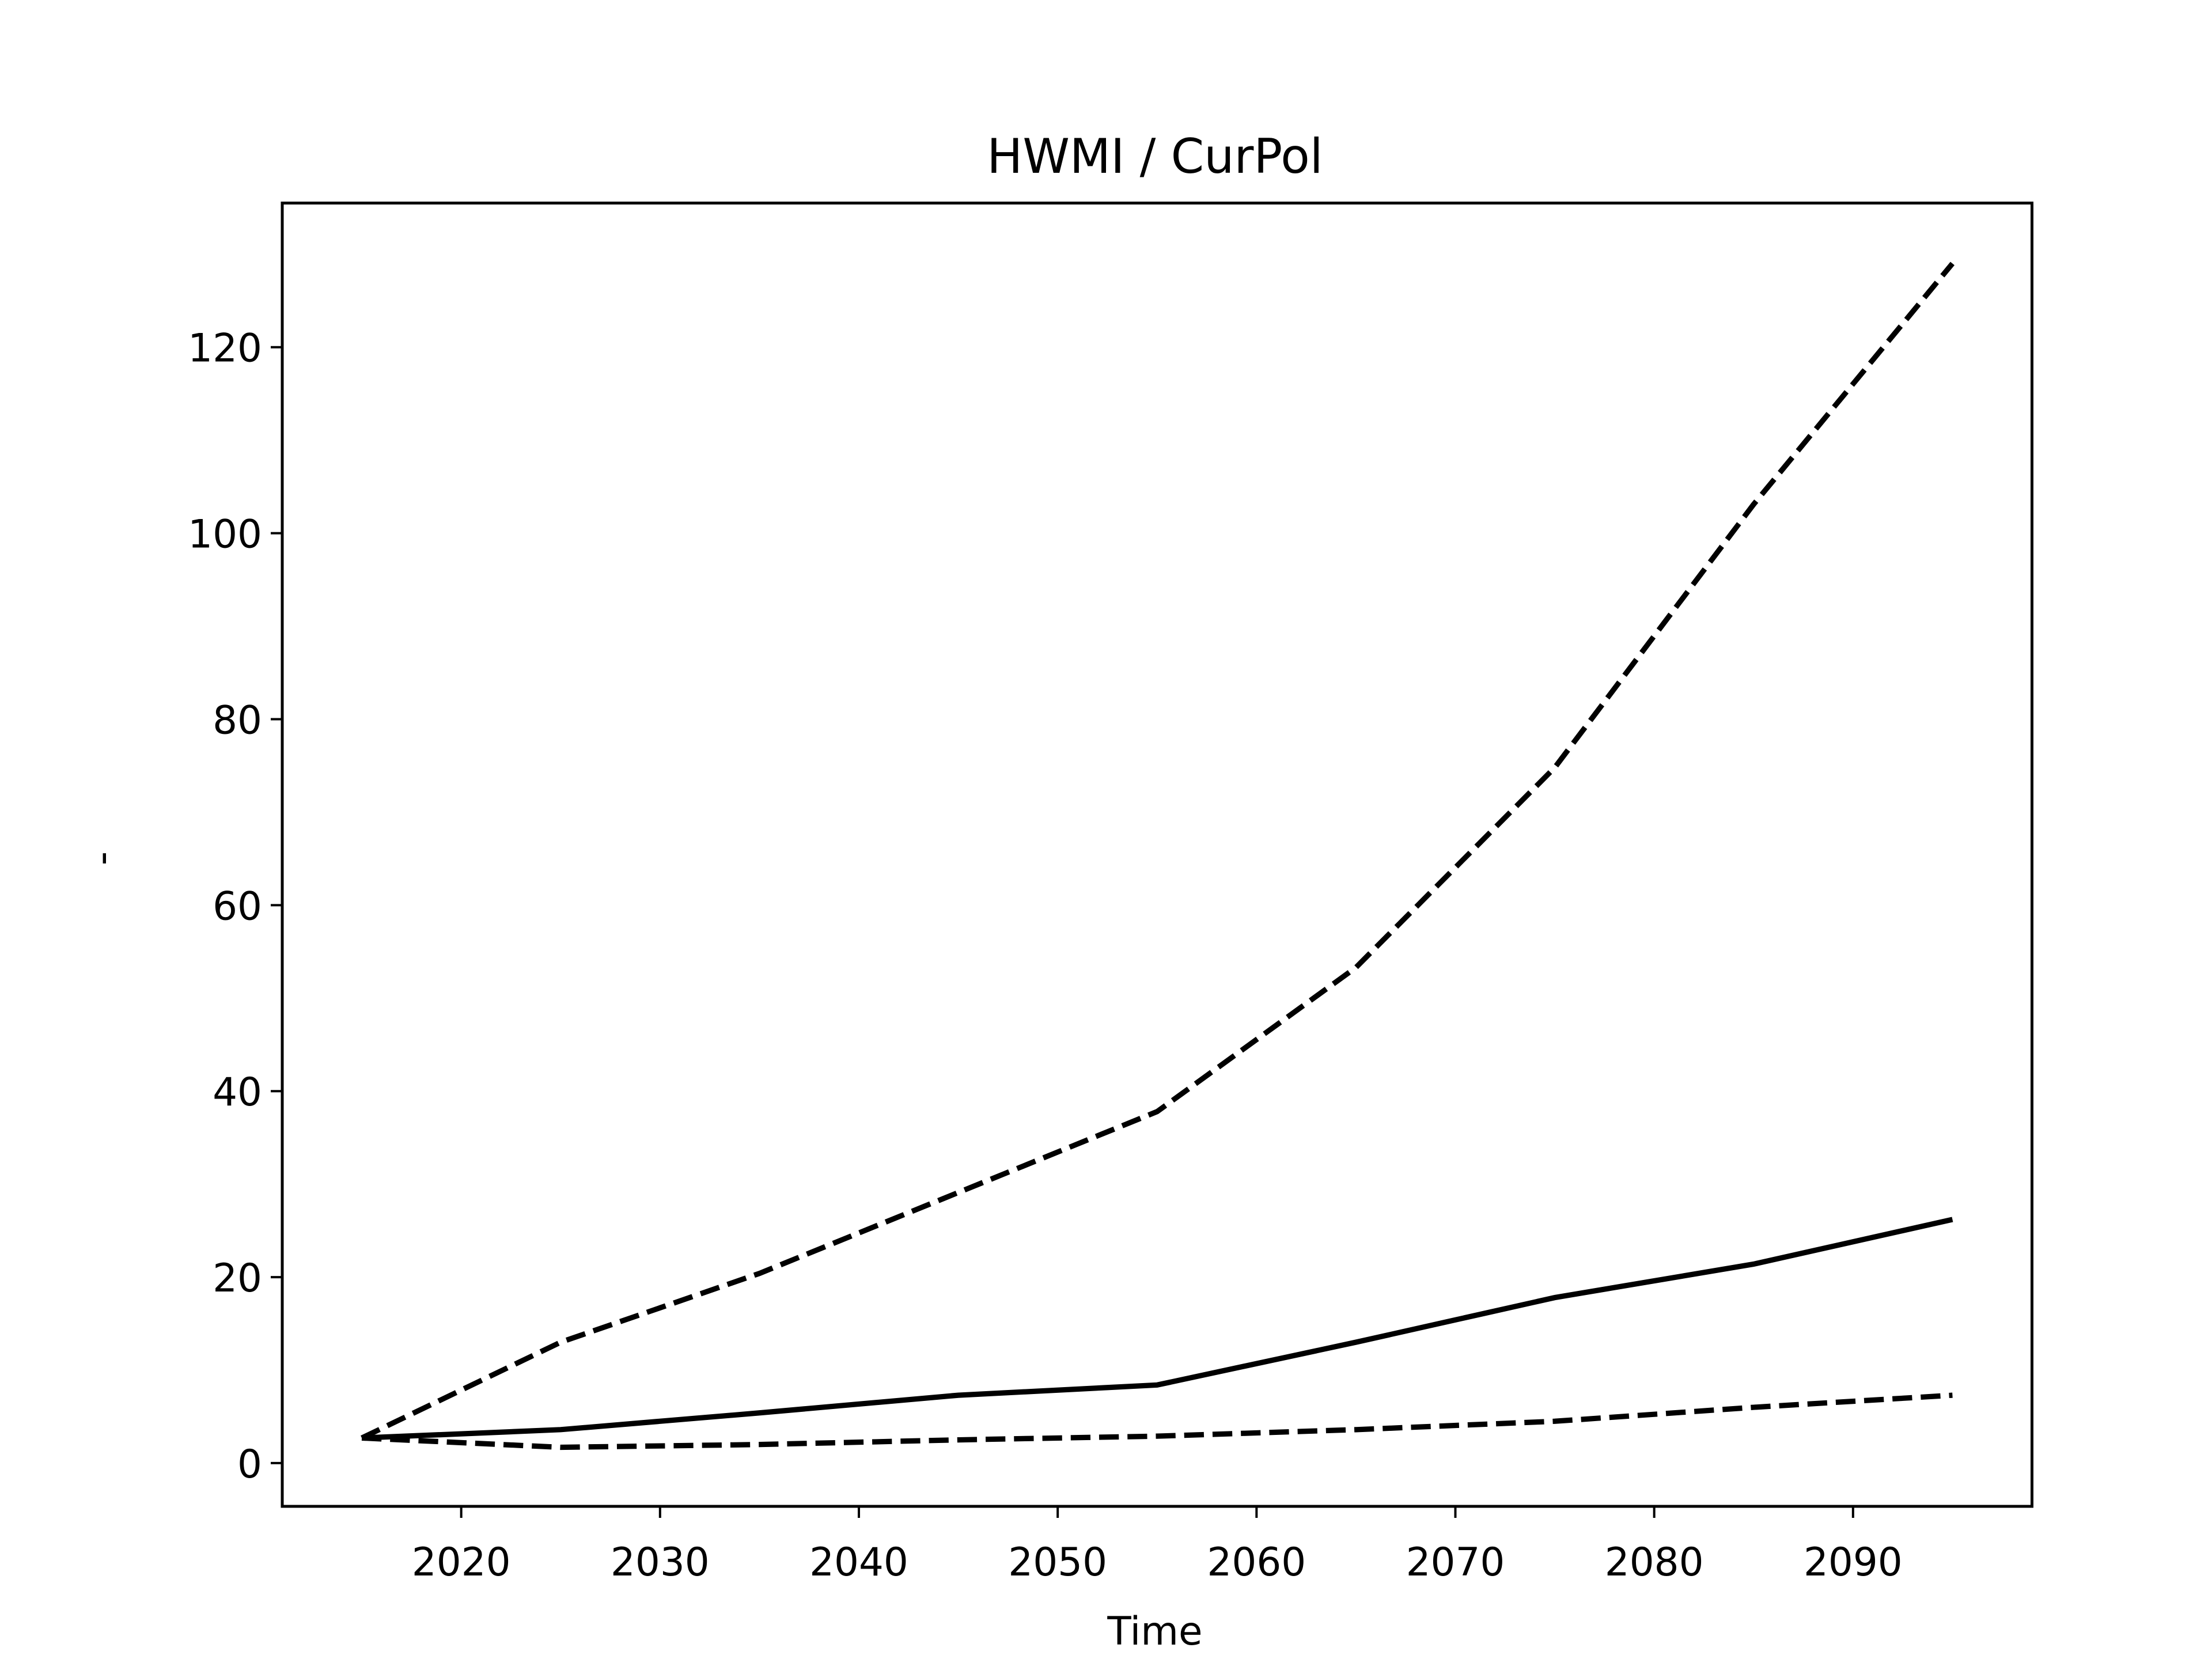 This screenshot has height=1659, width=2212. Describe the element at coordinates (225, 534) in the screenshot. I see `y-tick-label: 100` at that location.